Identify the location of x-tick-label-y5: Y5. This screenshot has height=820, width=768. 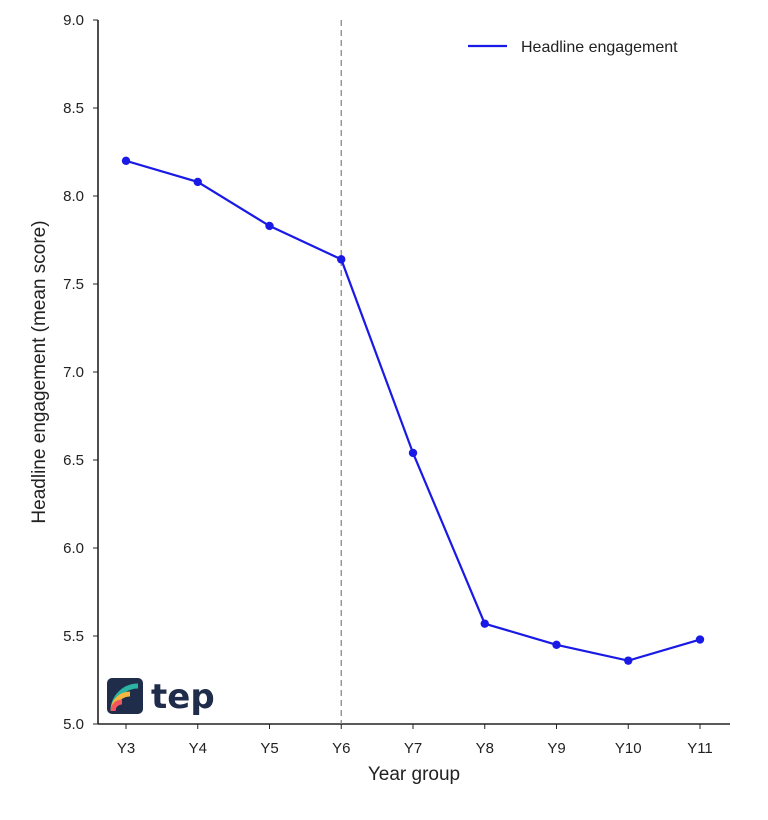
(269, 748).